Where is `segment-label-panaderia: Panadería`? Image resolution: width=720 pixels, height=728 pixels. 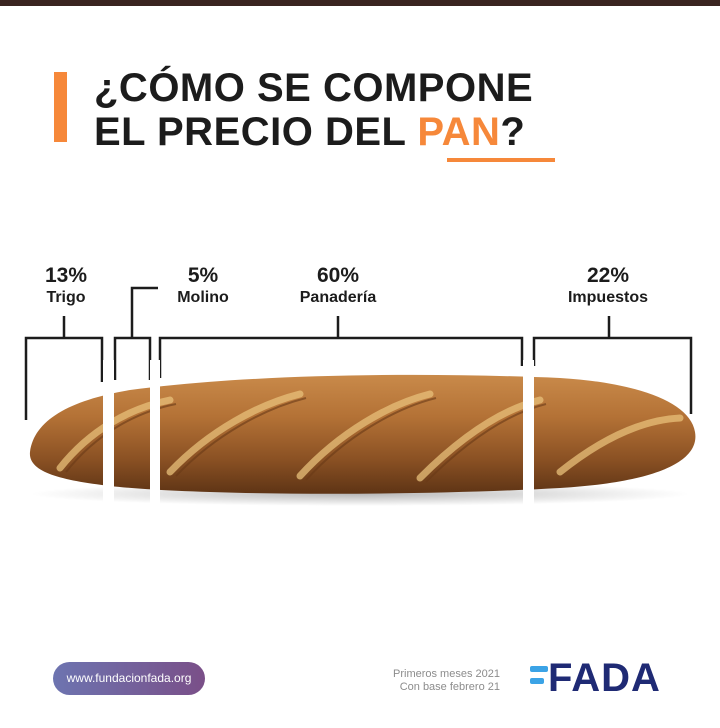 segment-label-panaderia: Panadería is located at coordinates (338, 297).